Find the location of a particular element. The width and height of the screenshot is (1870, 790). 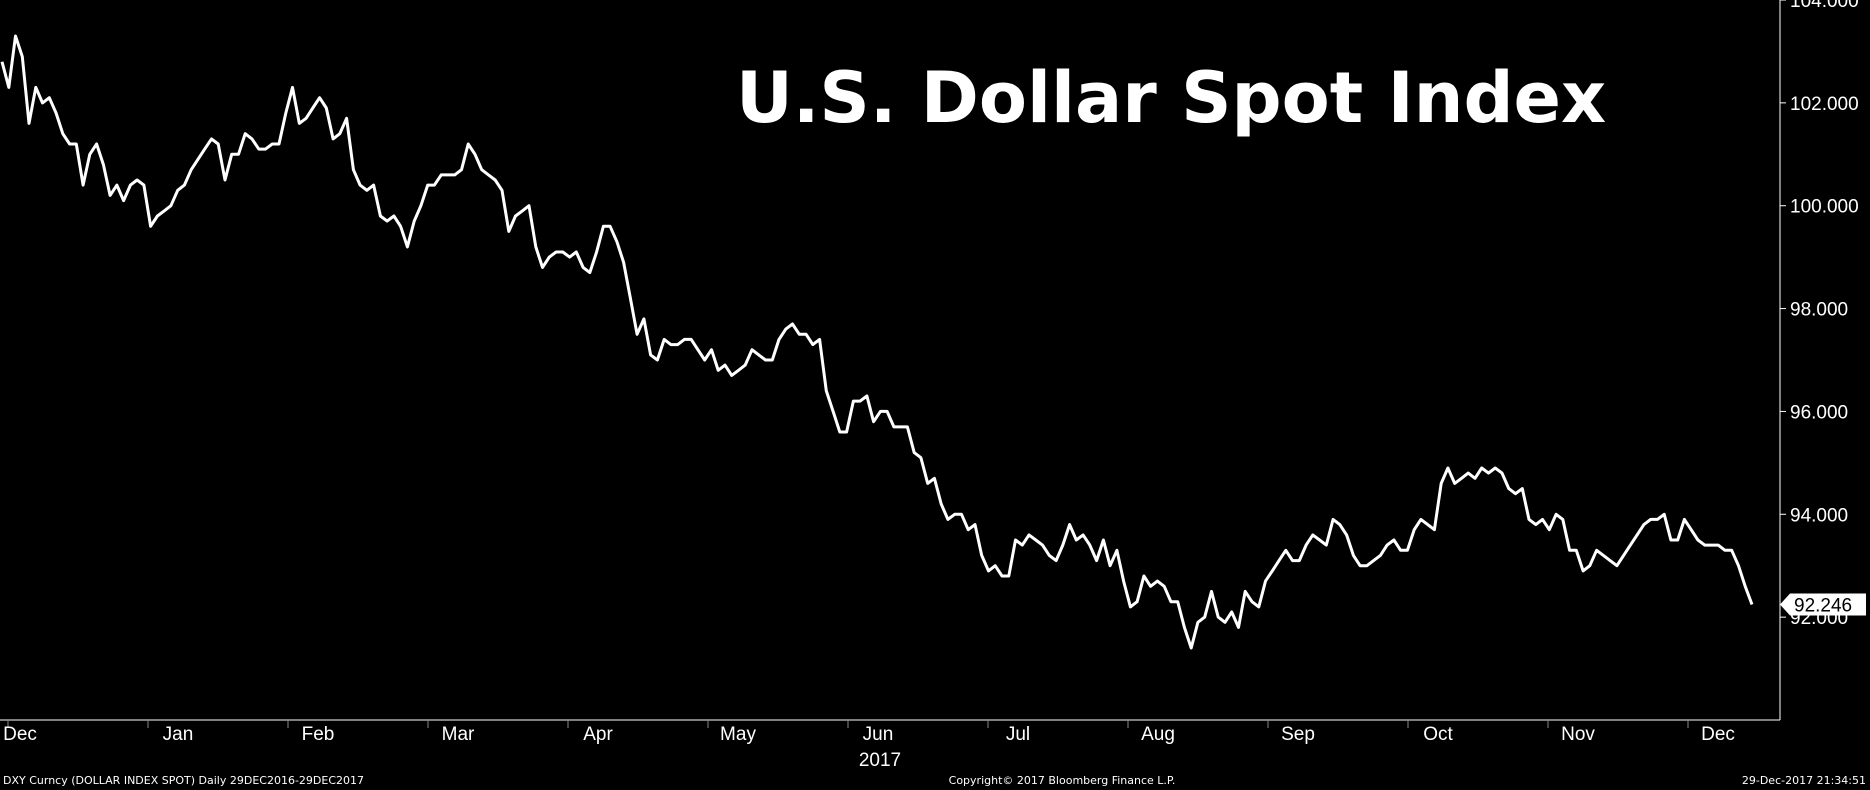

last-value-label-group: 92.246 is located at coordinates (1823, 604).